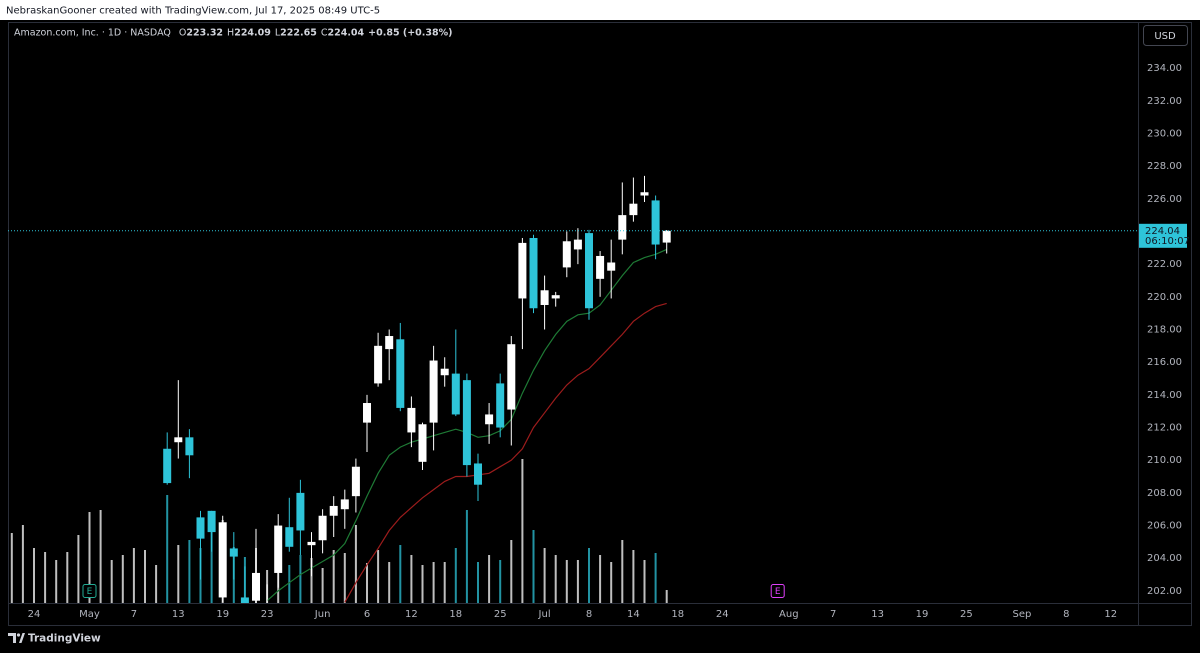 This screenshot has width=1200, height=653. I want to click on x-tick-label: 14, so click(633, 614).